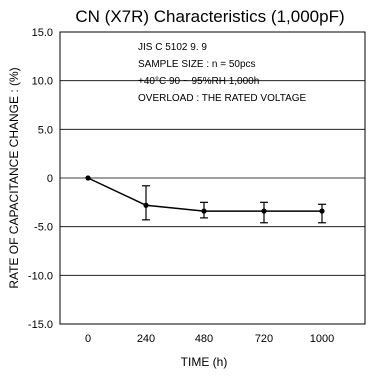 This screenshot has width=375, height=376. What do you see at coordinates (42, 33) in the screenshot?
I see `y-tick-label: 15.0` at bounding box center [42, 33].